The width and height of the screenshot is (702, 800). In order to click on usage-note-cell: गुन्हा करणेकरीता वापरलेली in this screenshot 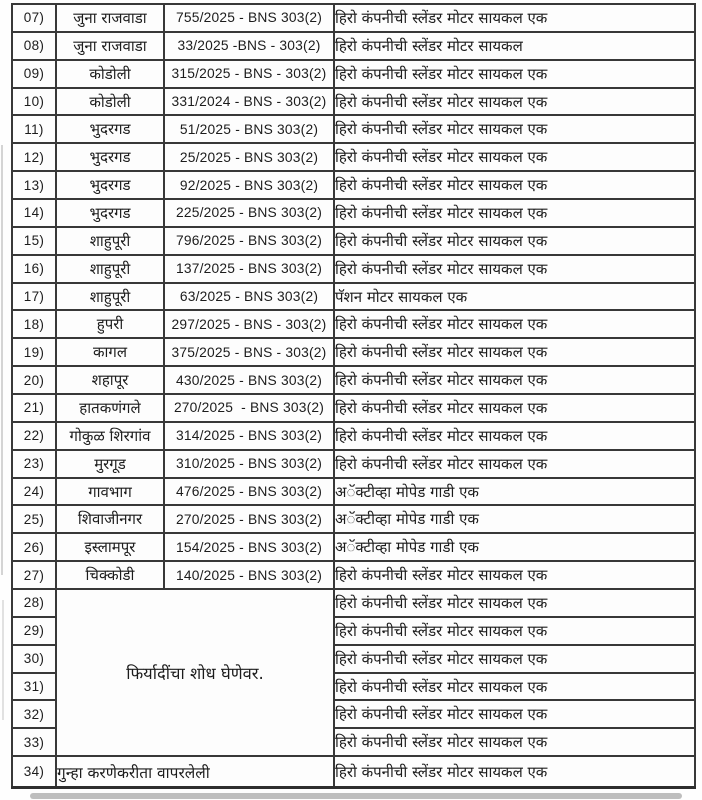, I will do `click(195, 772)`.